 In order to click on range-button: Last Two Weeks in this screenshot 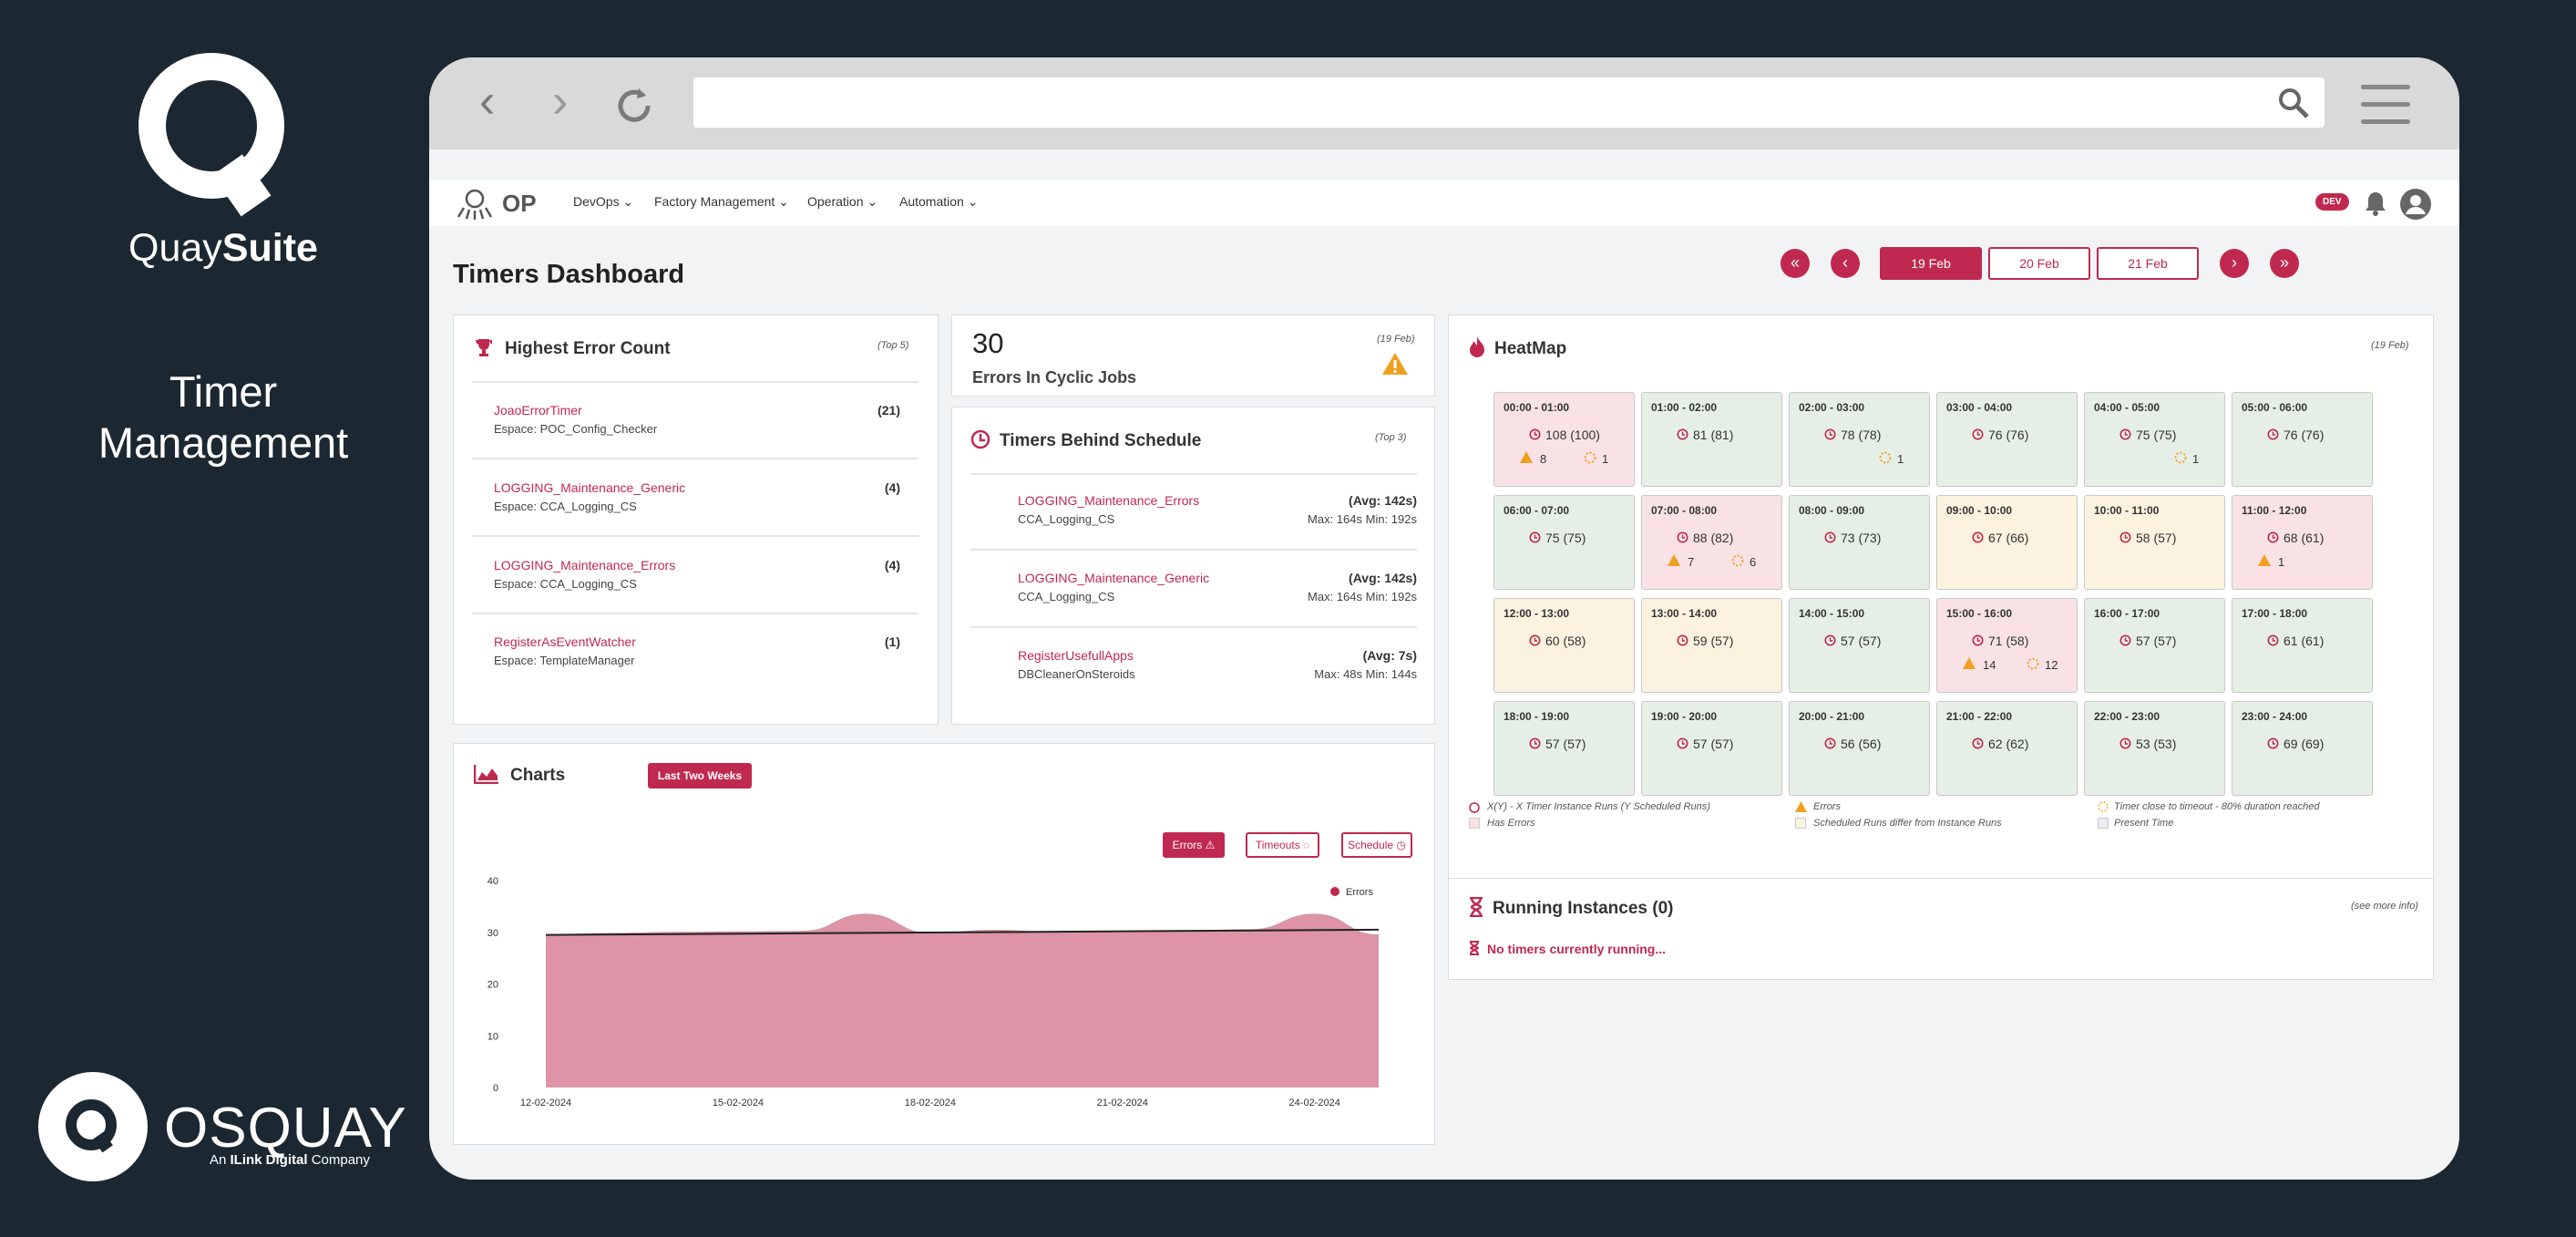, I will do `click(700, 776)`.